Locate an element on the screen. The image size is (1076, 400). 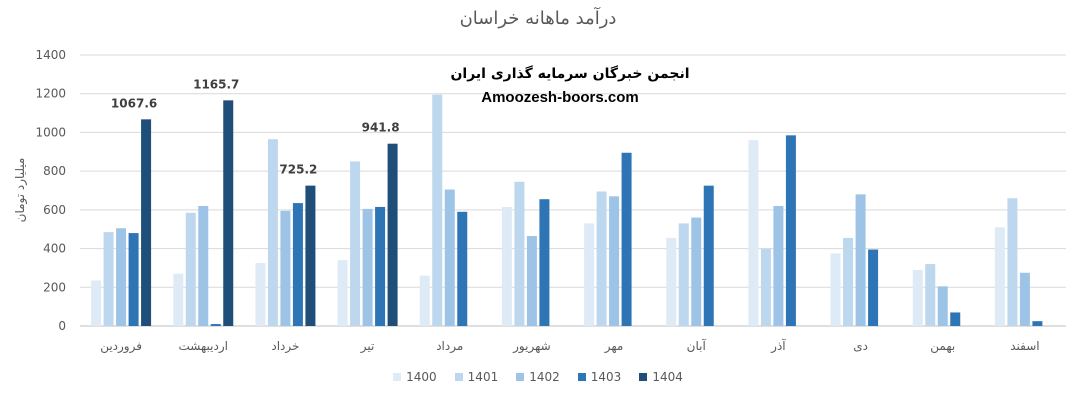
legend-label-1402: 1402 is located at coordinates (544, 377).